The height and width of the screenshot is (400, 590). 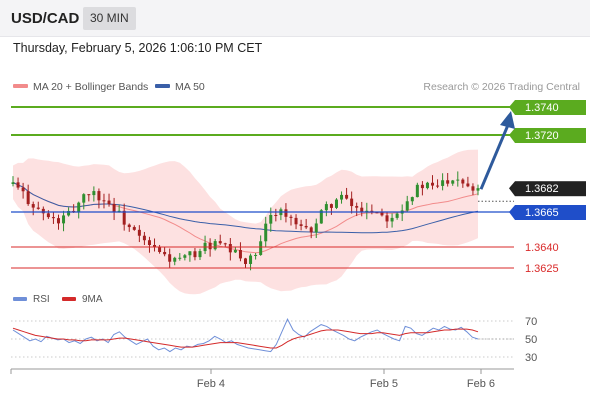 What do you see at coordinates (501, 87) in the screenshot?
I see `credit-text: Research © 2026 Trading Central` at bounding box center [501, 87].